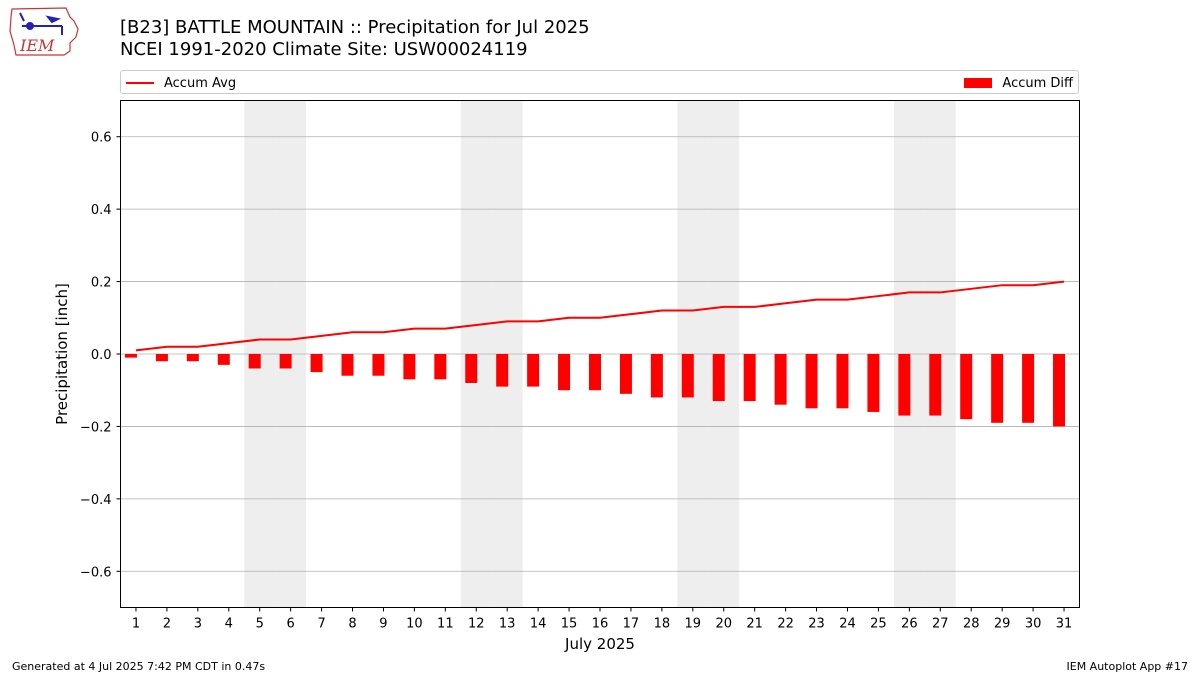 Image resolution: width=1200 pixels, height=675 pixels. I want to click on x-tick-label-17: 17, so click(631, 624).